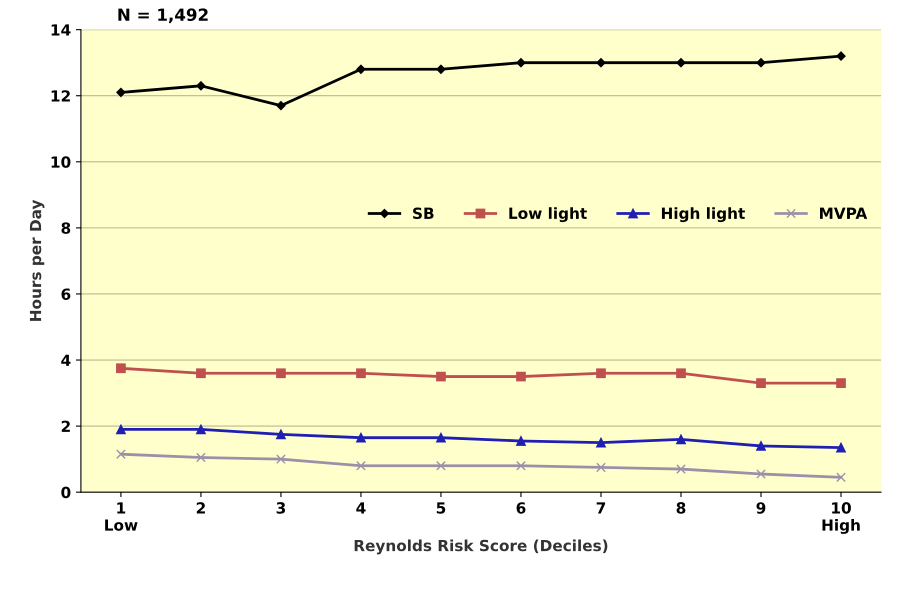 This screenshot has width=899, height=593. What do you see at coordinates (521, 508) in the screenshot?
I see `x-tick-label: 6` at bounding box center [521, 508].